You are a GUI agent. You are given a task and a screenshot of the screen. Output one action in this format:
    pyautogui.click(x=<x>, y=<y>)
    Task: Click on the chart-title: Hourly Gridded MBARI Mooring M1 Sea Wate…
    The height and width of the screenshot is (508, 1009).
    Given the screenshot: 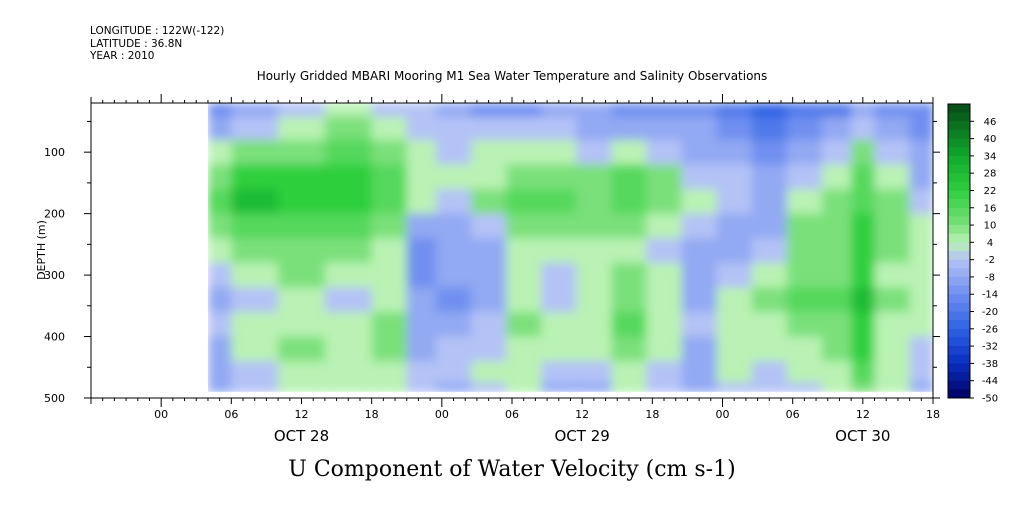 What is the action you would take?
    pyautogui.click(x=512, y=76)
    